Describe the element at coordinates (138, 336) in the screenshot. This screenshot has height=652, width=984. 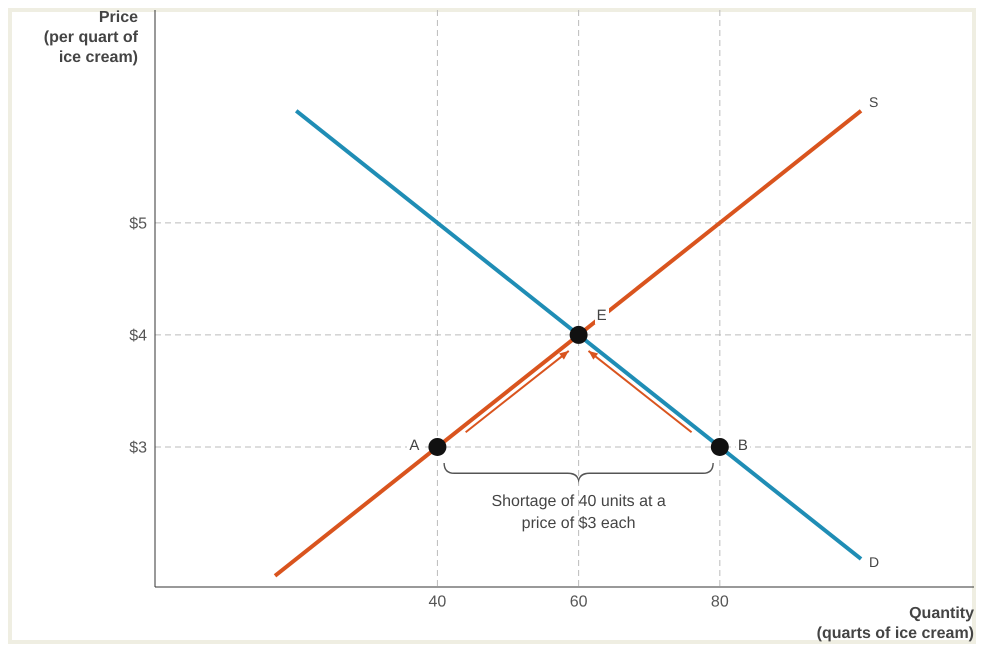
I see `y-tick-label: $4` at that location.